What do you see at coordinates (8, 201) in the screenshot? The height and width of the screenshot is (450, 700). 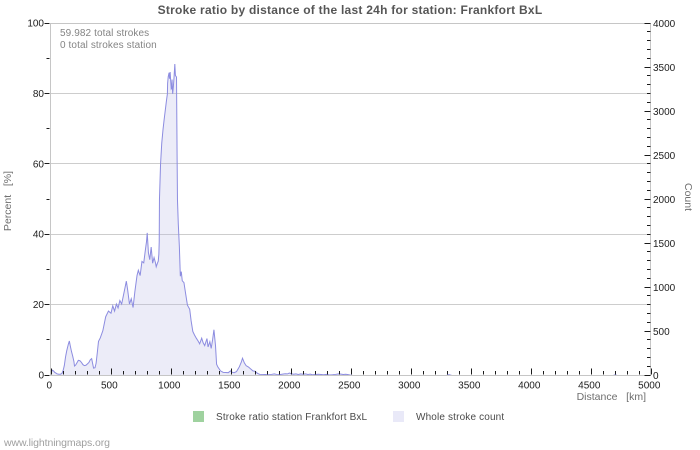 I see `left-axis-title: Percent [%]` at bounding box center [8, 201].